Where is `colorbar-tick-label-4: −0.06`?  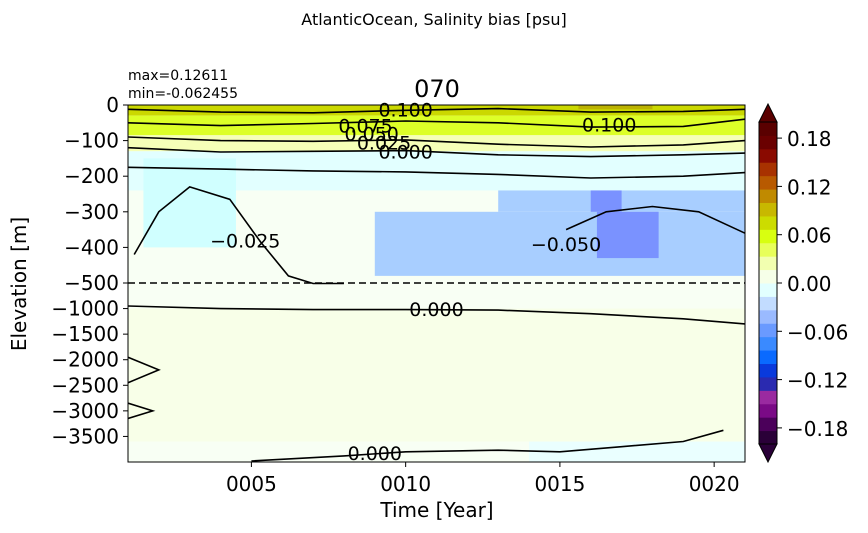 colorbar-tick-label-4: −0.06 is located at coordinates (817, 332).